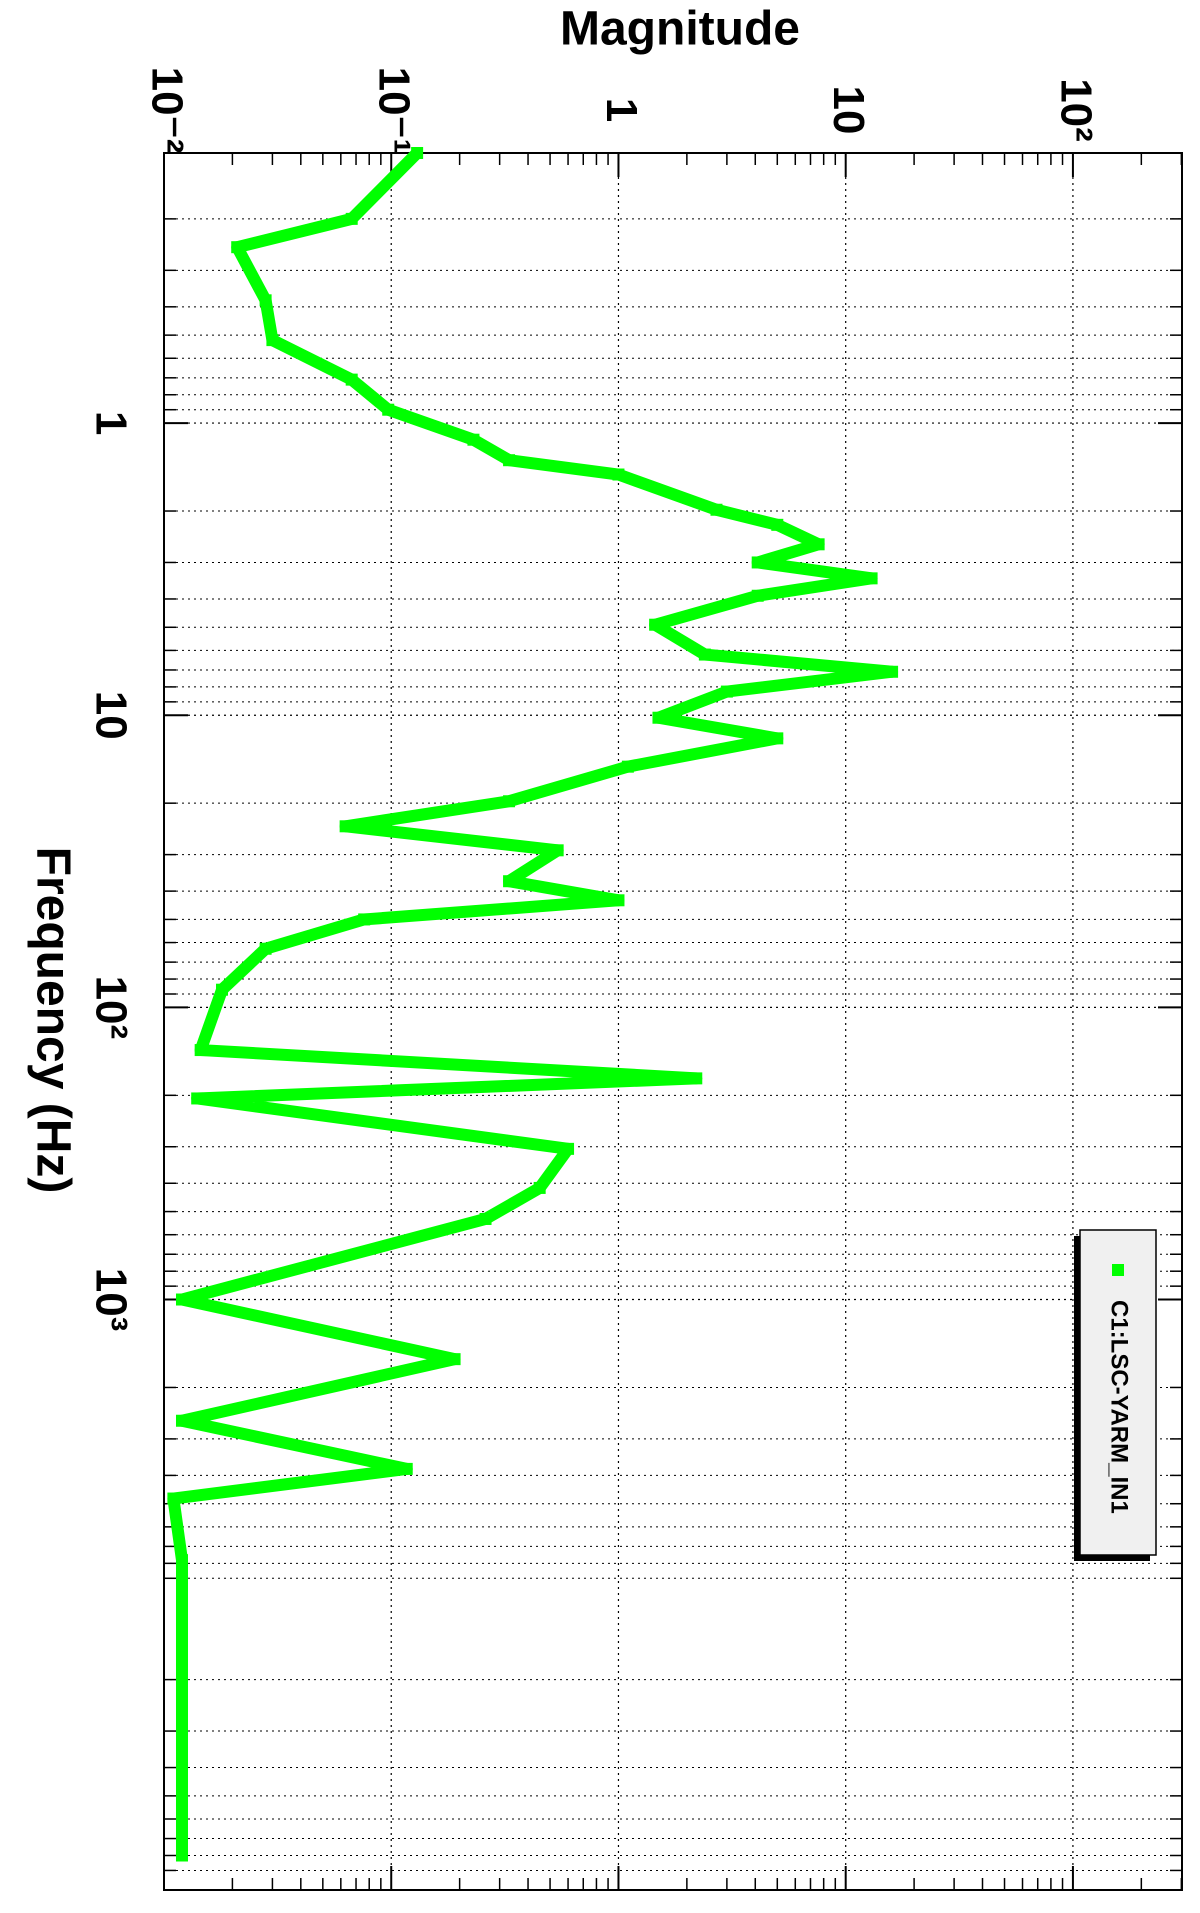 The height and width of the screenshot is (1913, 1200). Describe the element at coordinates (680, 29) in the screenshot. I see `chart-title: Magnitude` at that location.